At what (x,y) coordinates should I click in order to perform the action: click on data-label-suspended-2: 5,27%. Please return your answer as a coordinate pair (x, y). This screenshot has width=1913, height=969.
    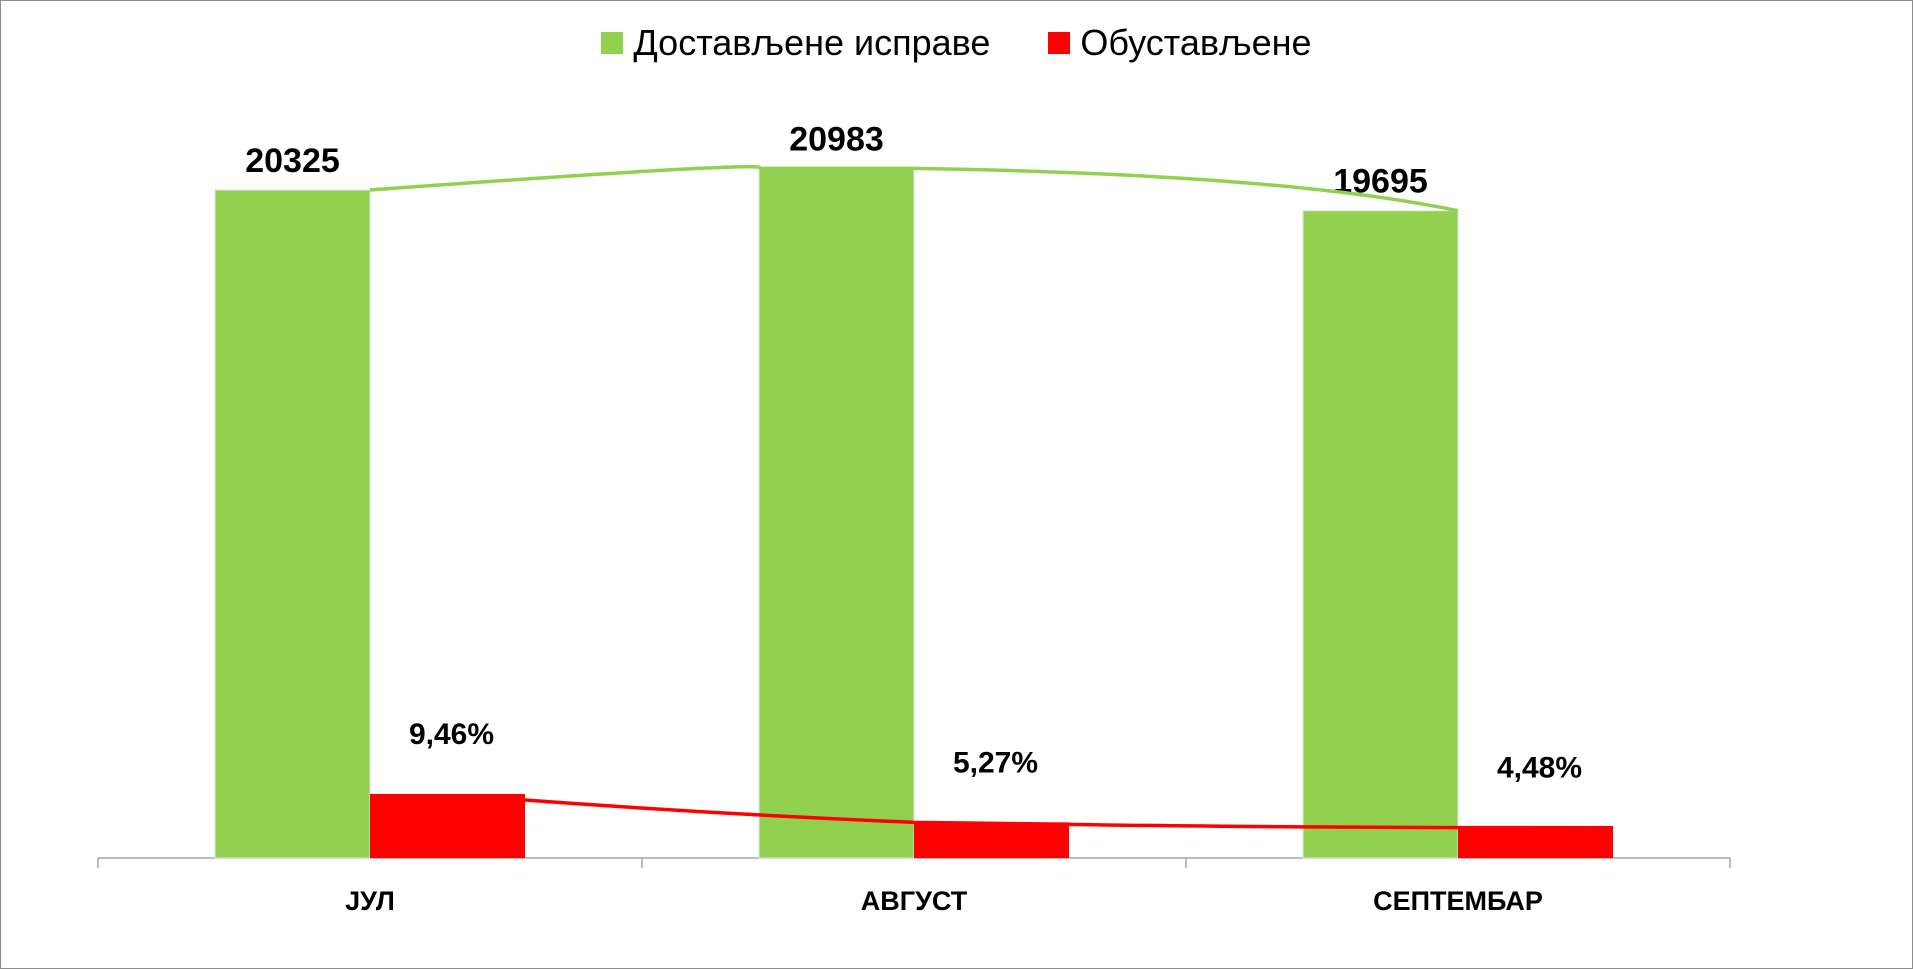
    Looking at the image, I should click on (995, 762).